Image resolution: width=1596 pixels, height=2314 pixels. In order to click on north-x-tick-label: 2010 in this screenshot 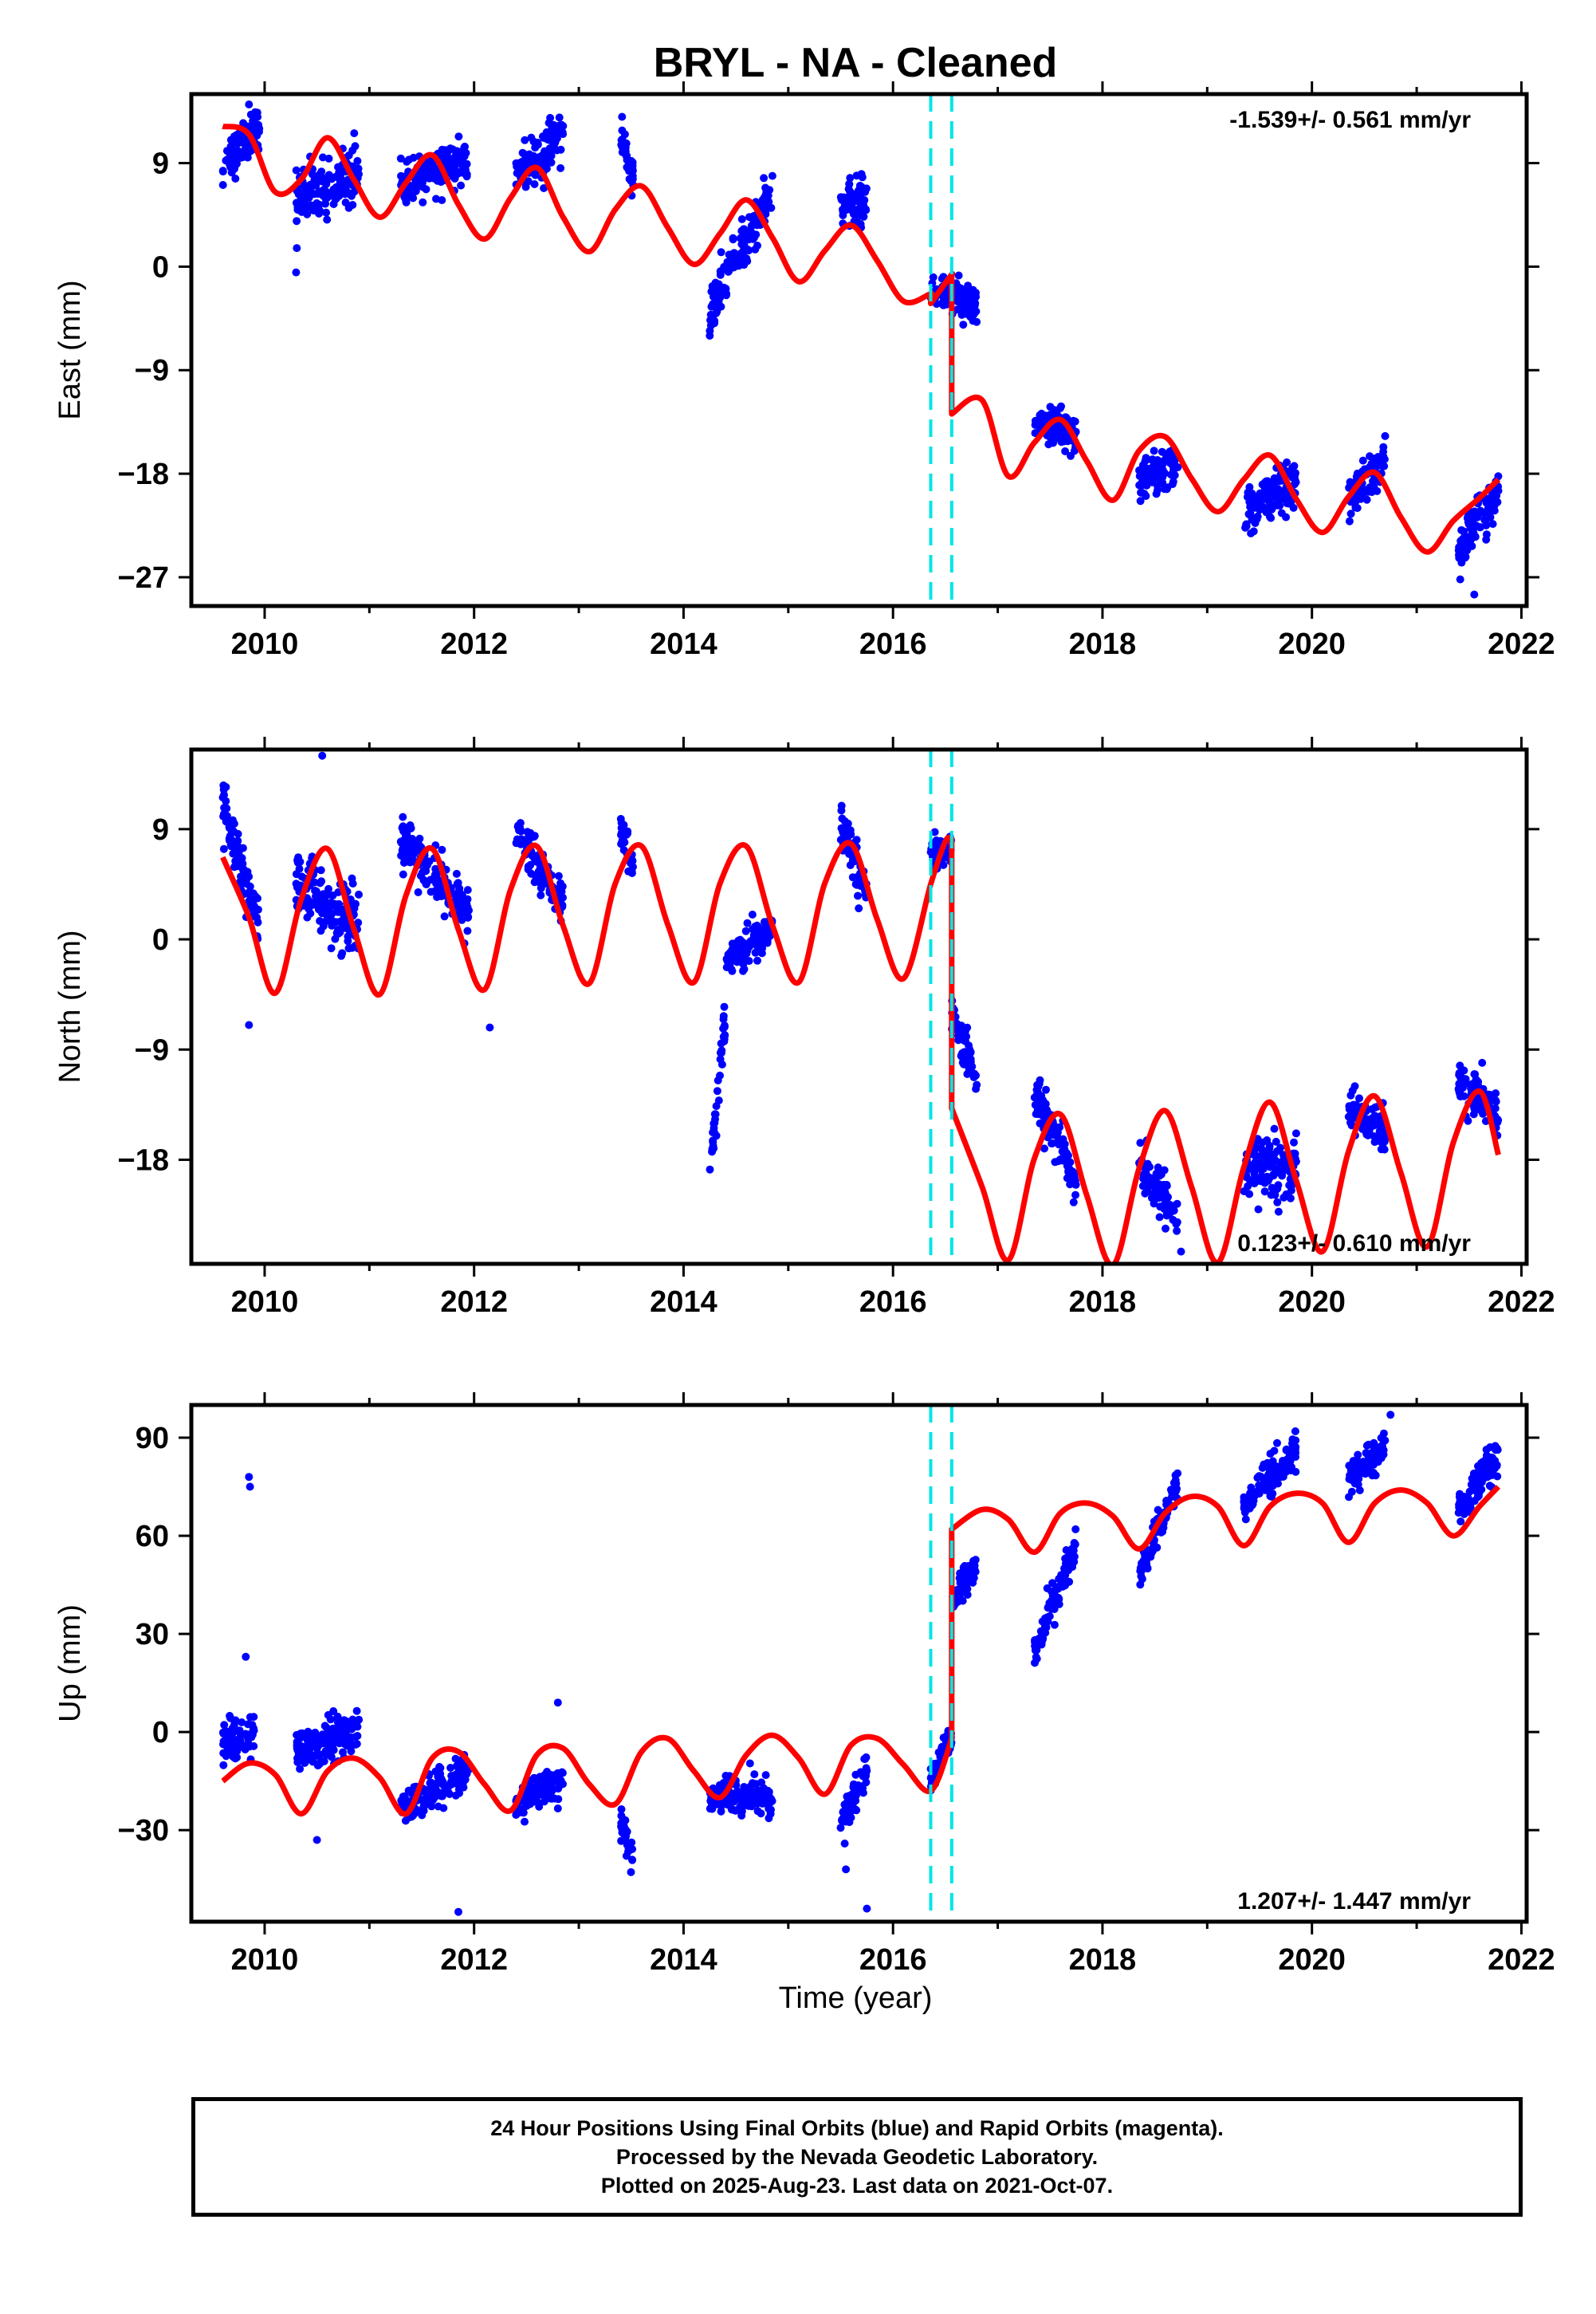, I will do `click(265, 1302)`.